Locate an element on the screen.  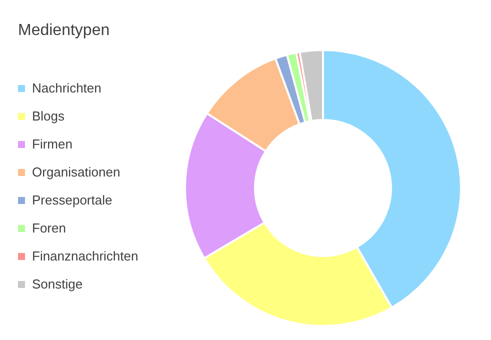
legend-label: Organisationen is located at coordinates (76, 172).